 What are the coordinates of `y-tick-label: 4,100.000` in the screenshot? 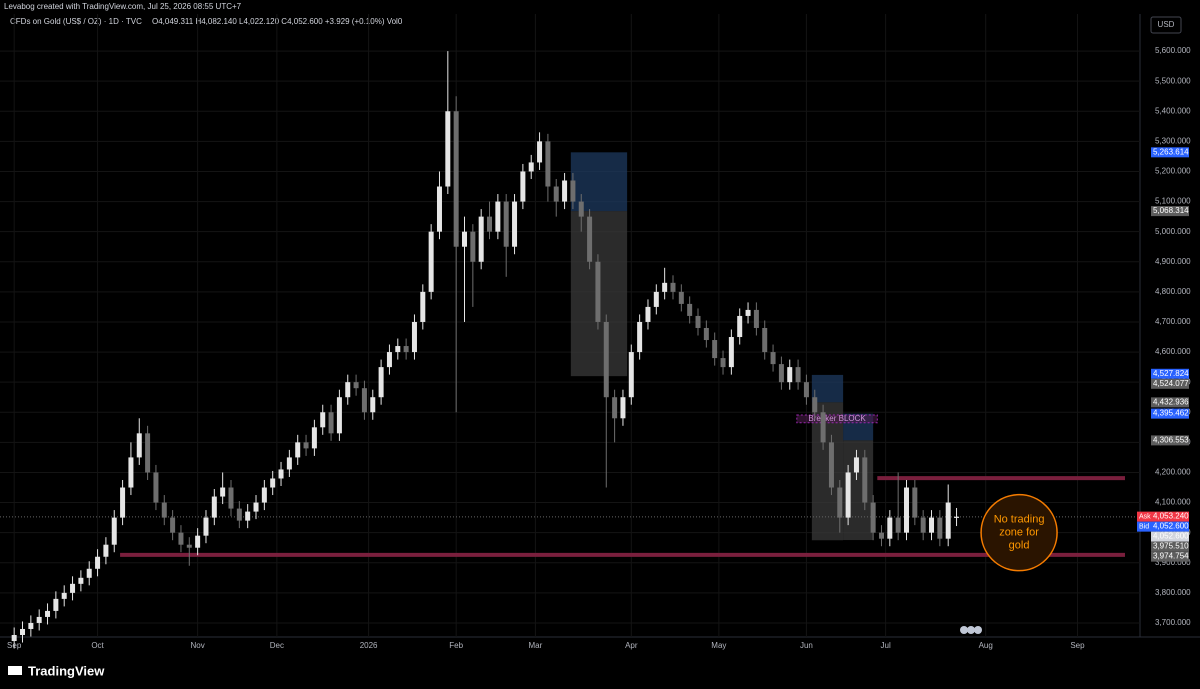 It's located at (1173, 502).